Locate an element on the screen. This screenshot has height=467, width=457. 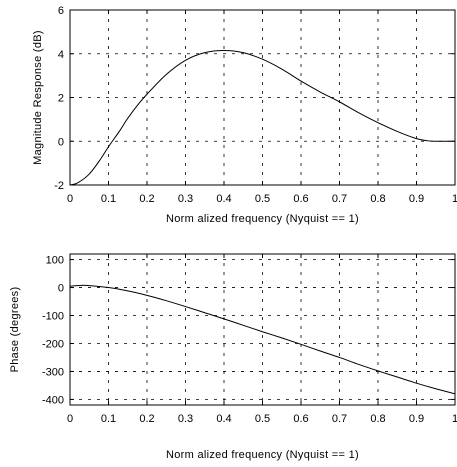
y-tick-label: -300 is located at coordinates (53, 372).